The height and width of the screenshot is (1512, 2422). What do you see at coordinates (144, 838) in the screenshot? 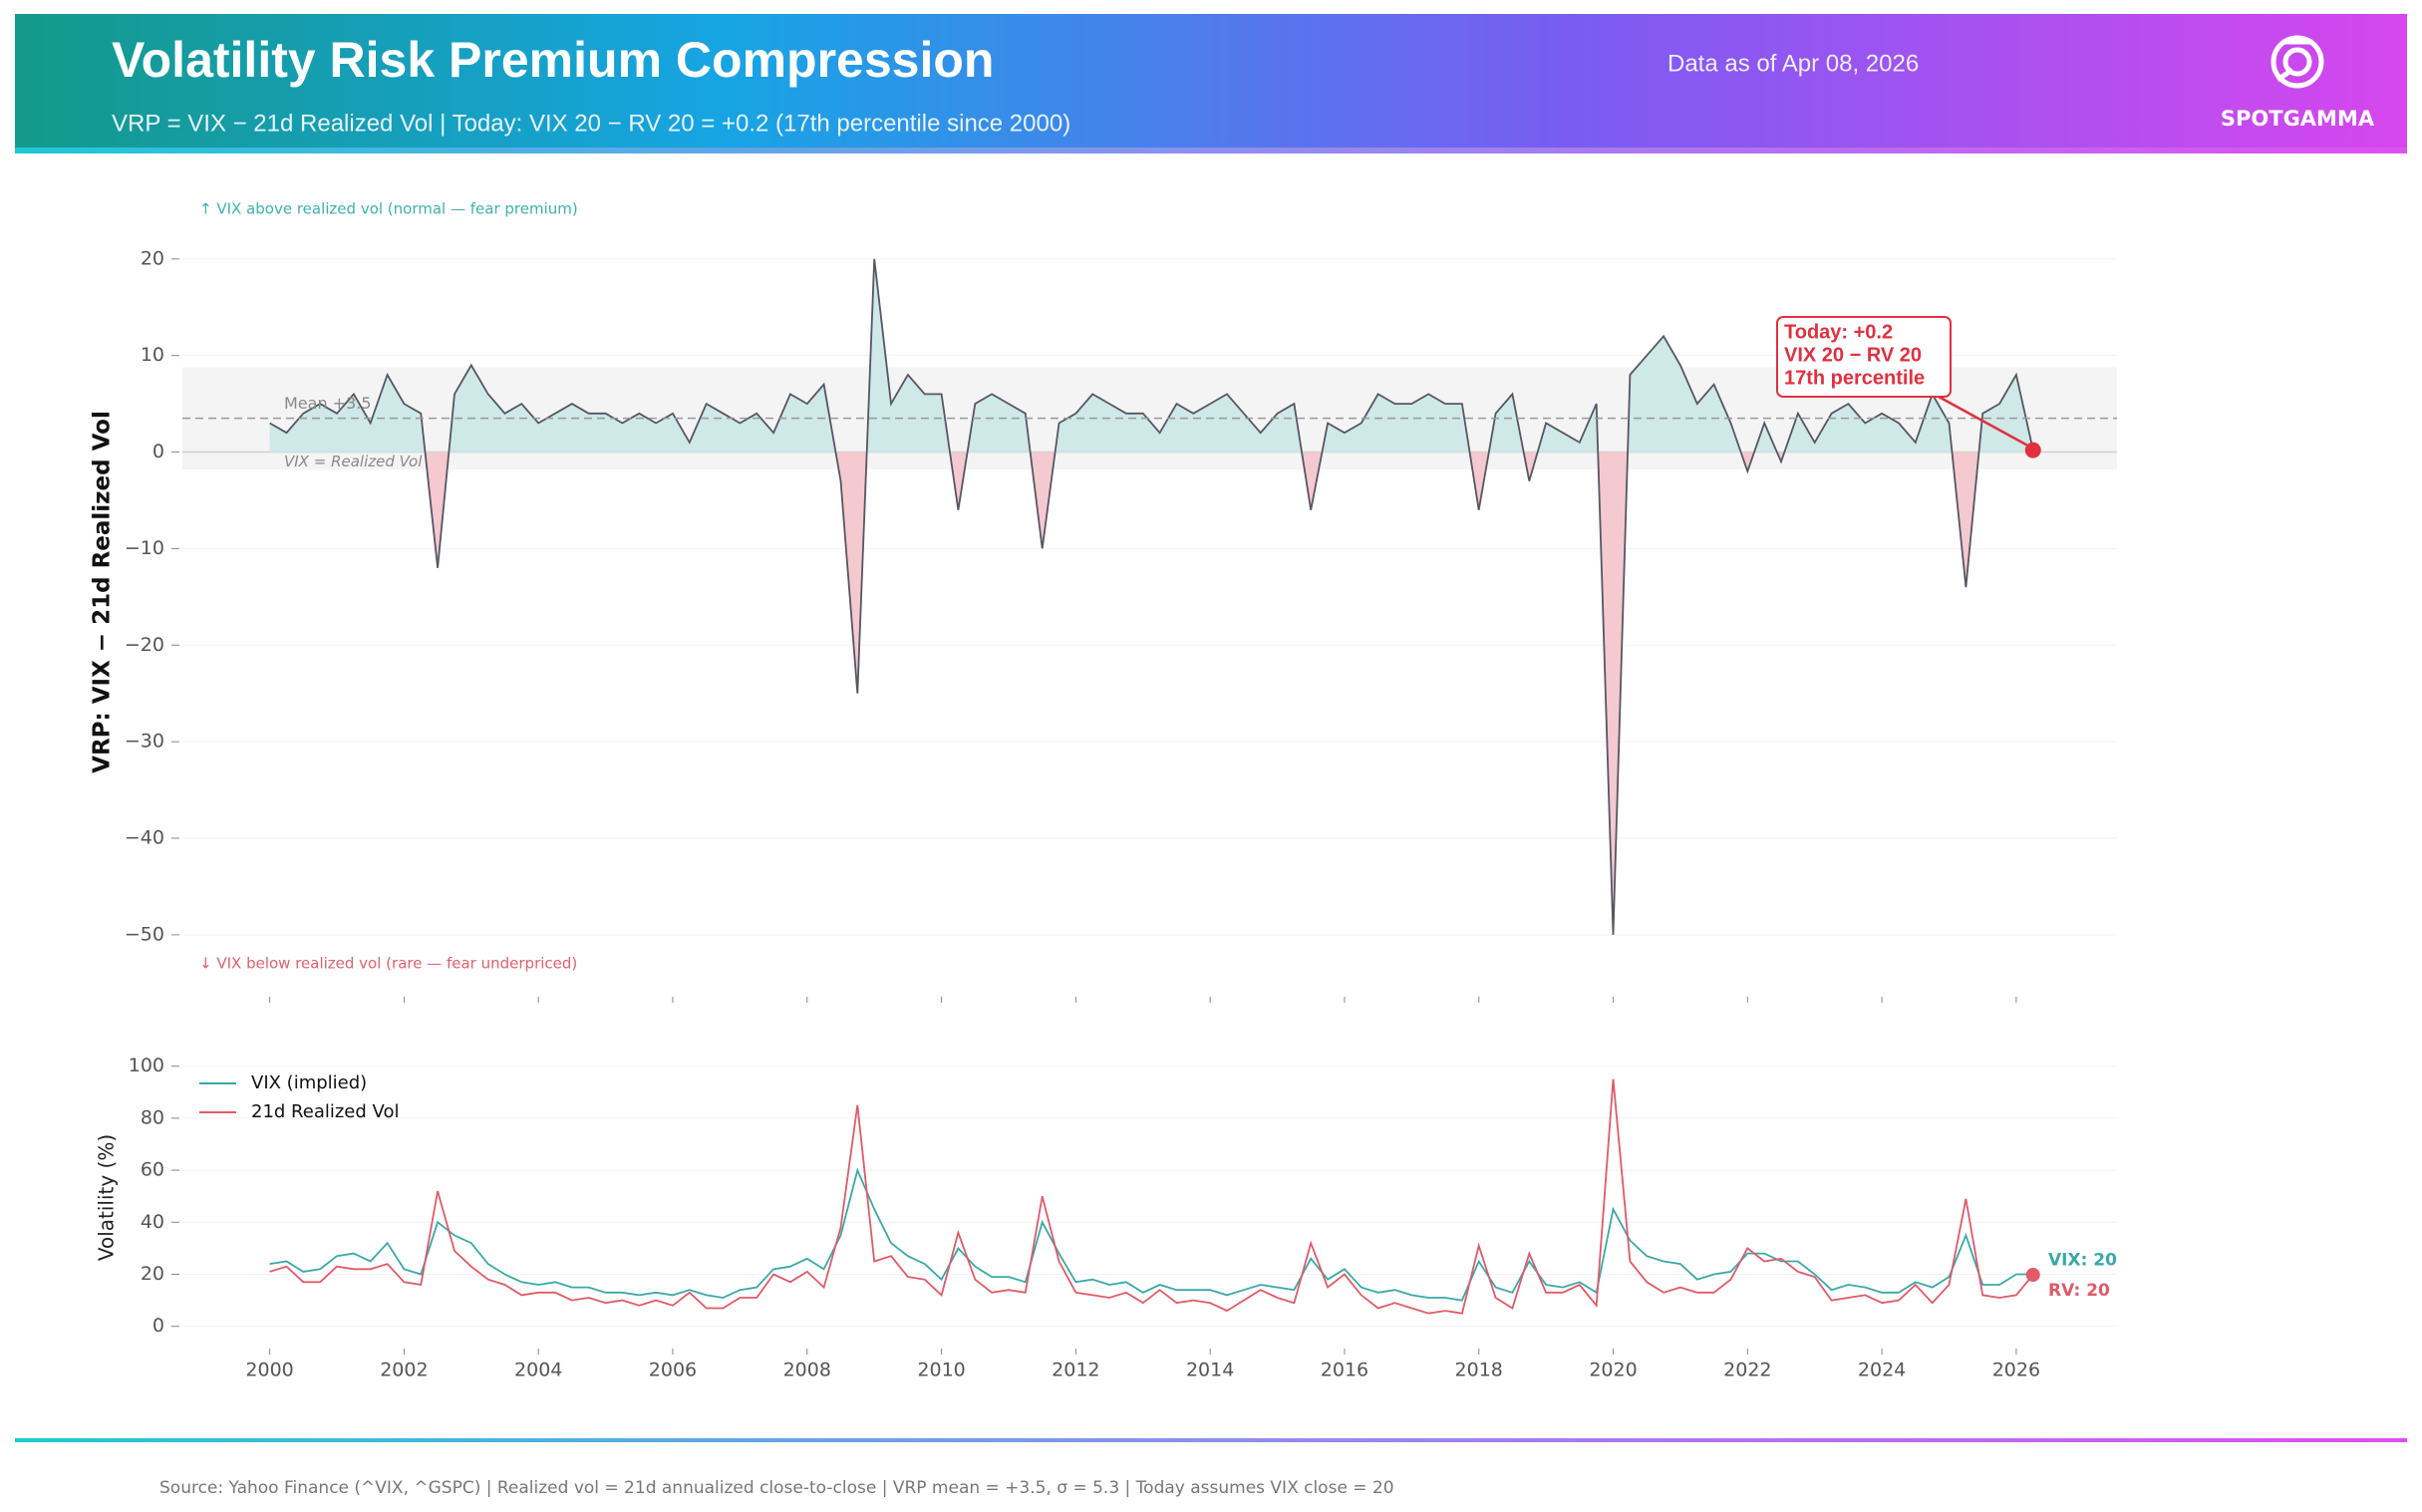
I see `y-tick-label: −40` at bounding box center [144, 838].